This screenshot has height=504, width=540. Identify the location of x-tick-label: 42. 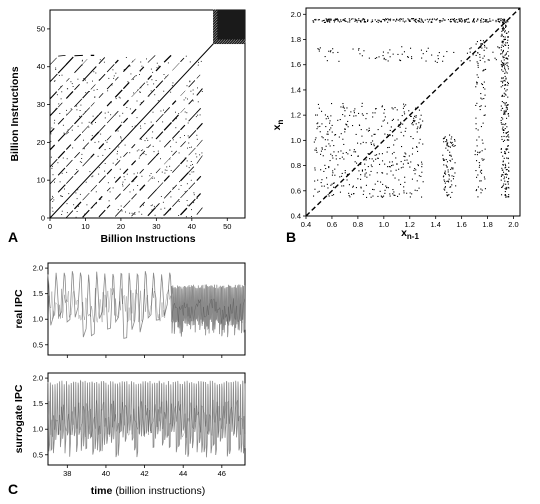
(144, 473).